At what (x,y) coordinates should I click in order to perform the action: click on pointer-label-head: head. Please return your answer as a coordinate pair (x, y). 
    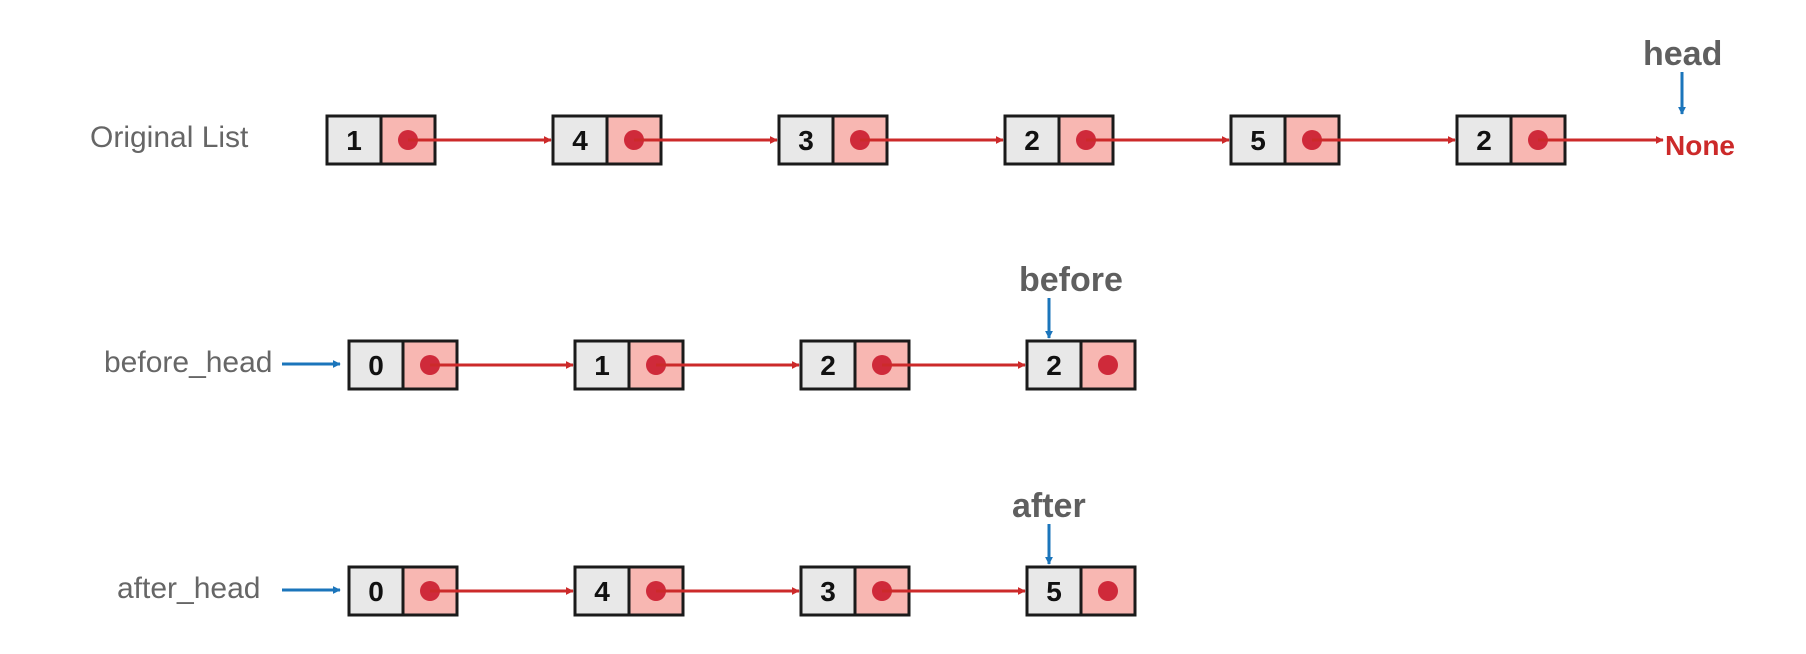
    Looking at the image, I should click on (1682, 54).